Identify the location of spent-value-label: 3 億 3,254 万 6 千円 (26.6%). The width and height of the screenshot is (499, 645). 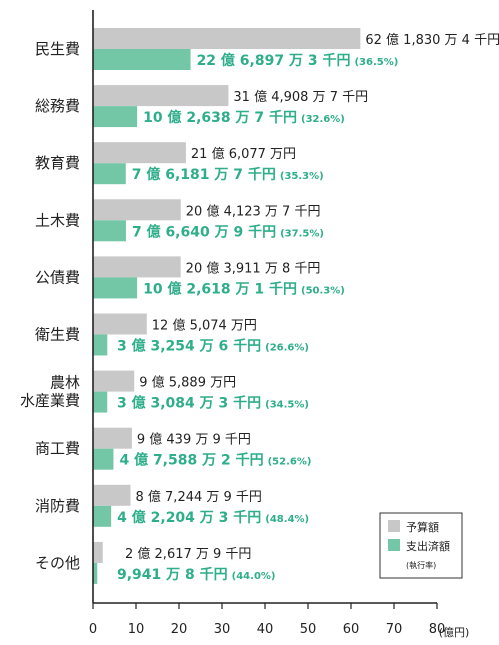
(213, 346).